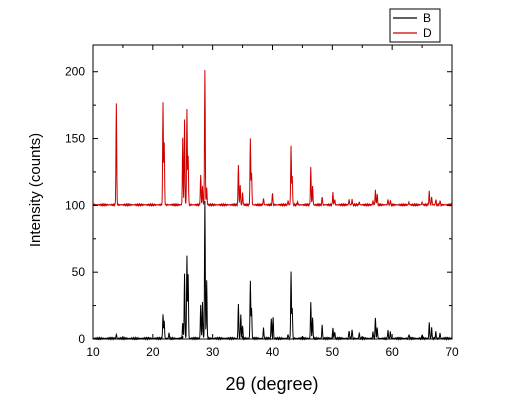 The height and width of the screenshot is (406, 525). Describe the element at coordinates (81, 339) in the screenshot. I see `y-tick-label: 0` at that location.